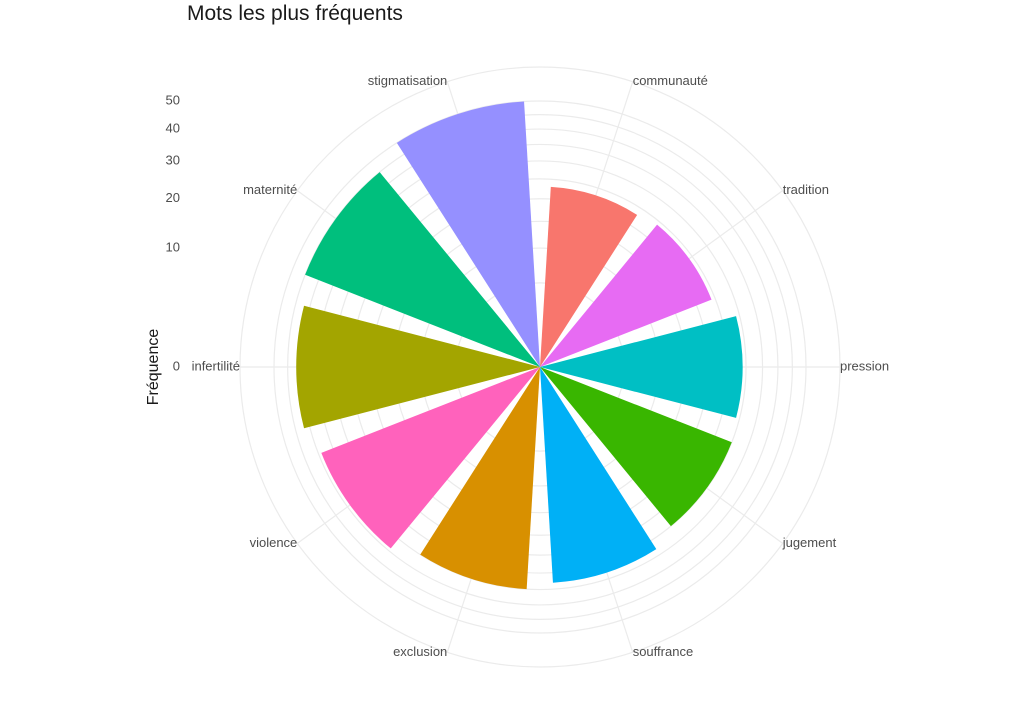  I want to click on bar-infertilité, so click(418, 367).